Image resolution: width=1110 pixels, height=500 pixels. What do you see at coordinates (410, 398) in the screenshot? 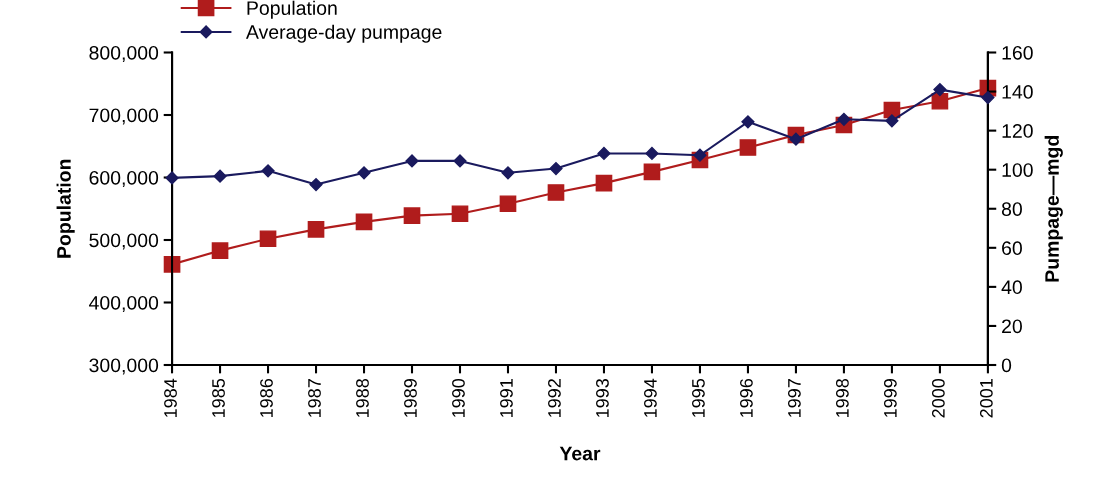
I see `x-tick-label: 1989` at bounding box center [410, 398].